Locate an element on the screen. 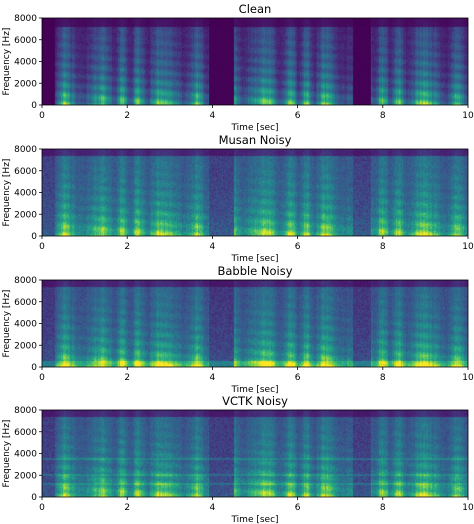 The width and height of the screenshot is (474, 524). panel-title: VCTK Noisy is located at coordinates (255, 401).